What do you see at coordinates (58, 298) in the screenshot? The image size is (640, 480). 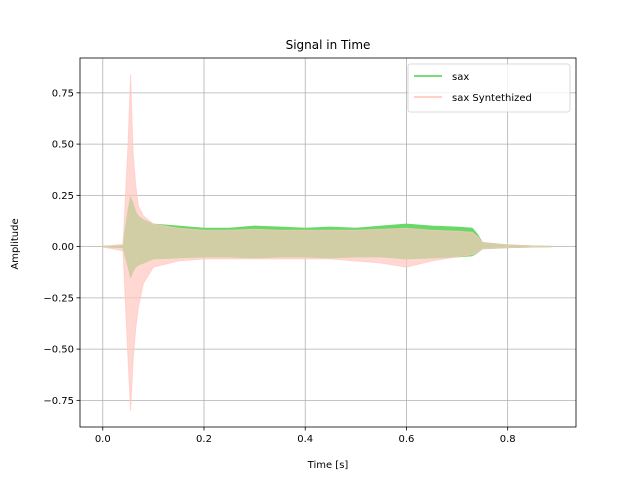 I see `y-tick-label: −0.25` at bounding box center [58, 298].